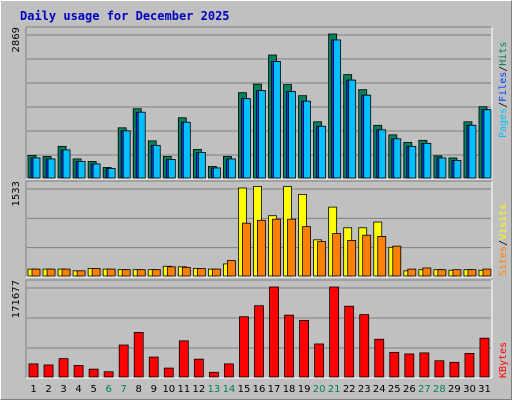  What do you see at coordinates (394, 389) in the screenshot?
I see `day-label: 25` at bounding box center [394, 389].